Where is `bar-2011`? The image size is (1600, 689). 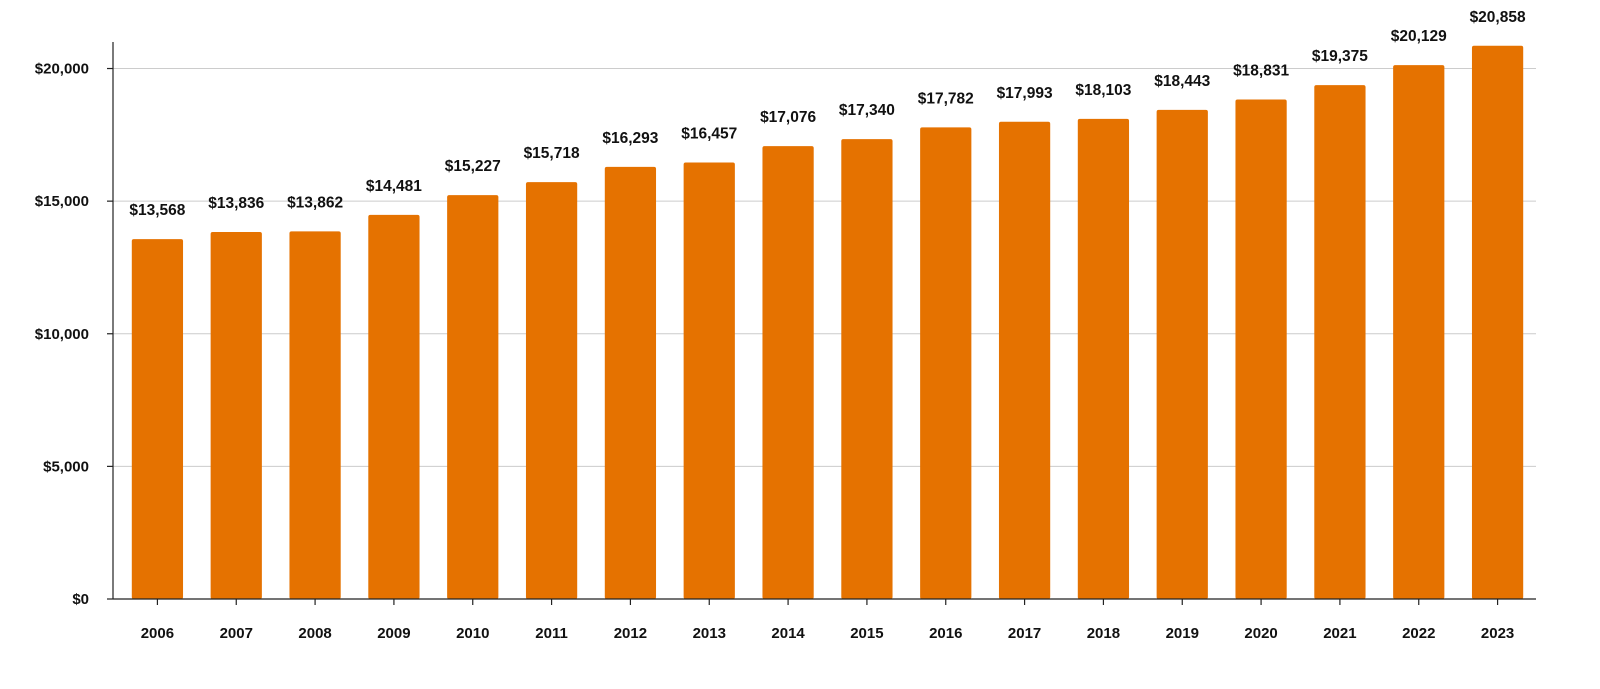
bar-2011 is located at coordinates (551, 390).